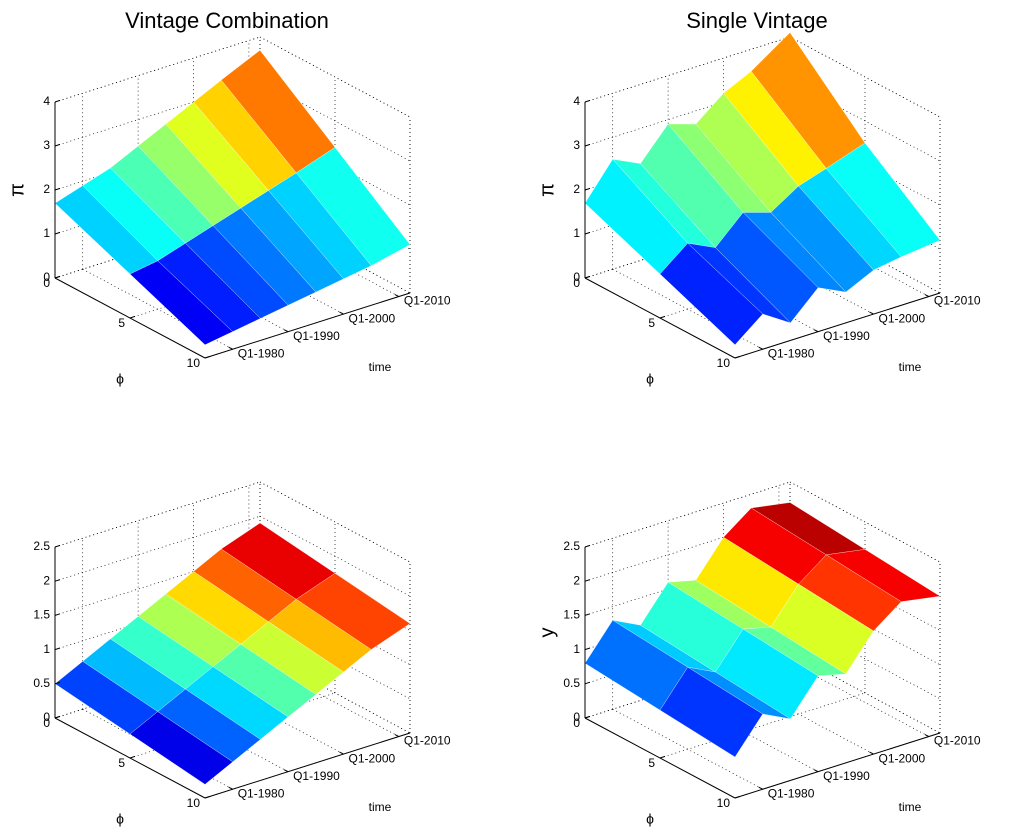  Describe the element at coordinates (227, 20) in the screenshot. I see `chart-title: Vintage Combination` at that location.